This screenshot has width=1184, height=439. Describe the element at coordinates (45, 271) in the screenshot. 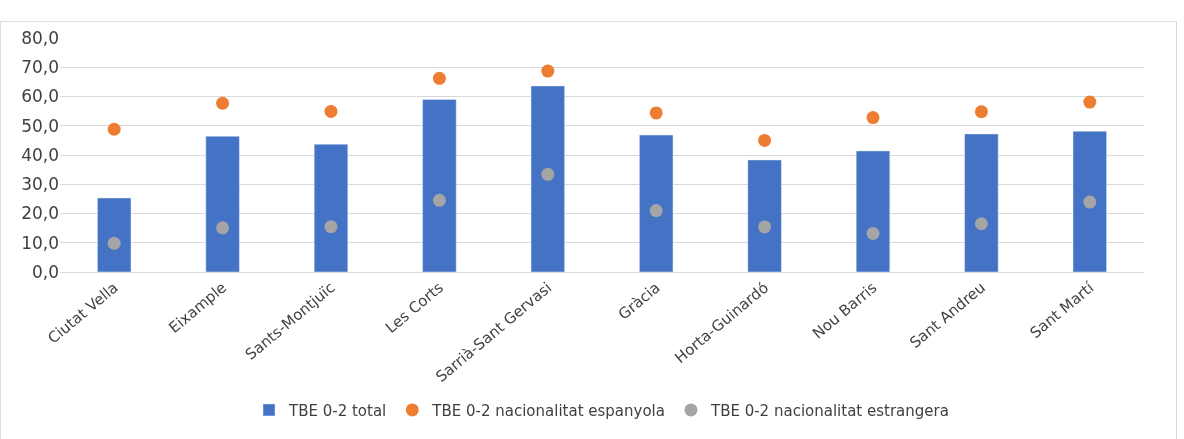

I see `y-tick-label: 0,0` at that location.